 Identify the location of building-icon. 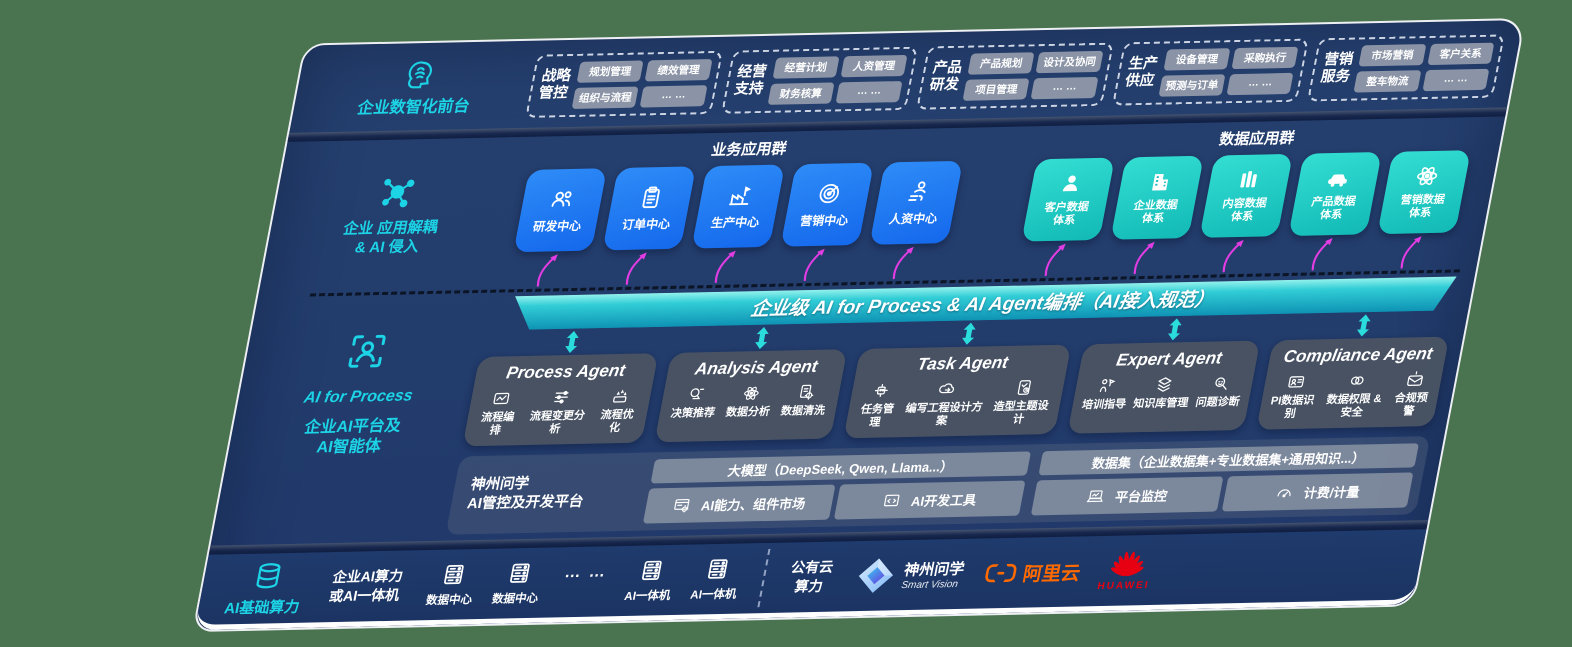
(1160, 181).